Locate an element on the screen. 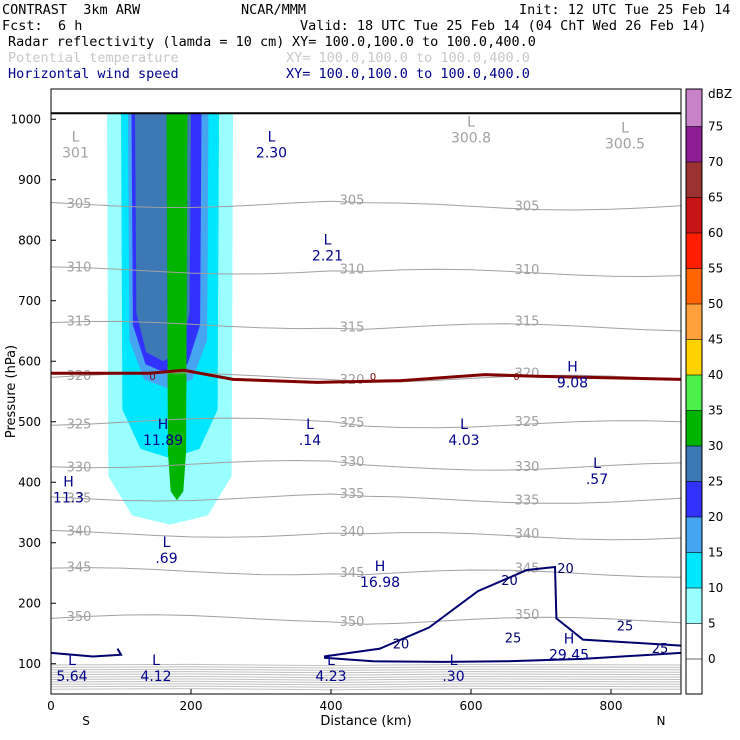  theta-label-340: 340 is located at coordinates (79, 531).